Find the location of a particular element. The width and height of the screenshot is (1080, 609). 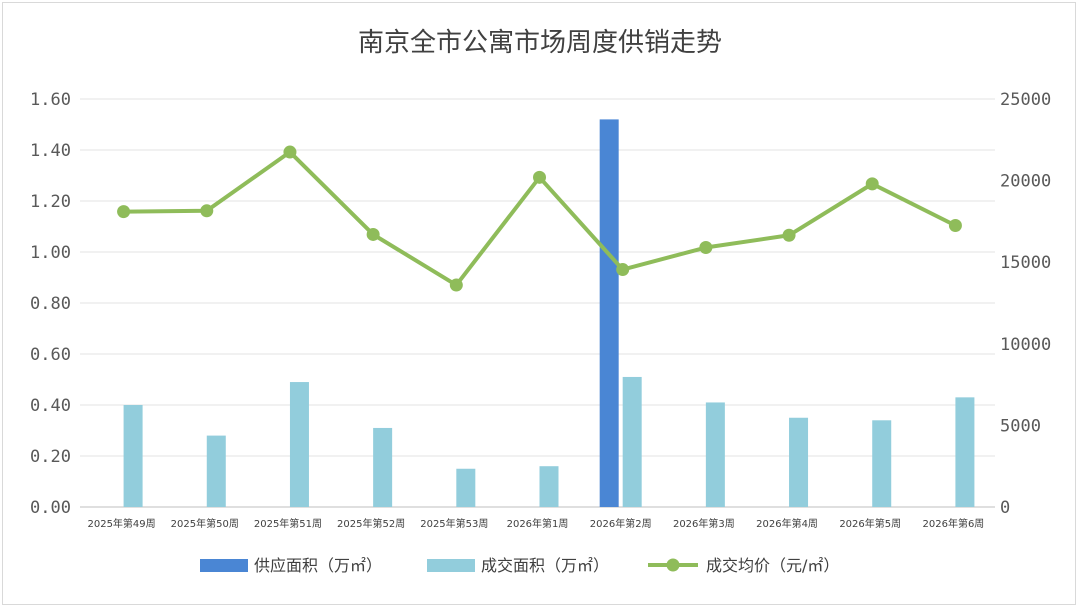

x-tick-label: 2026年第5周 is located at coordinates (870, 523).